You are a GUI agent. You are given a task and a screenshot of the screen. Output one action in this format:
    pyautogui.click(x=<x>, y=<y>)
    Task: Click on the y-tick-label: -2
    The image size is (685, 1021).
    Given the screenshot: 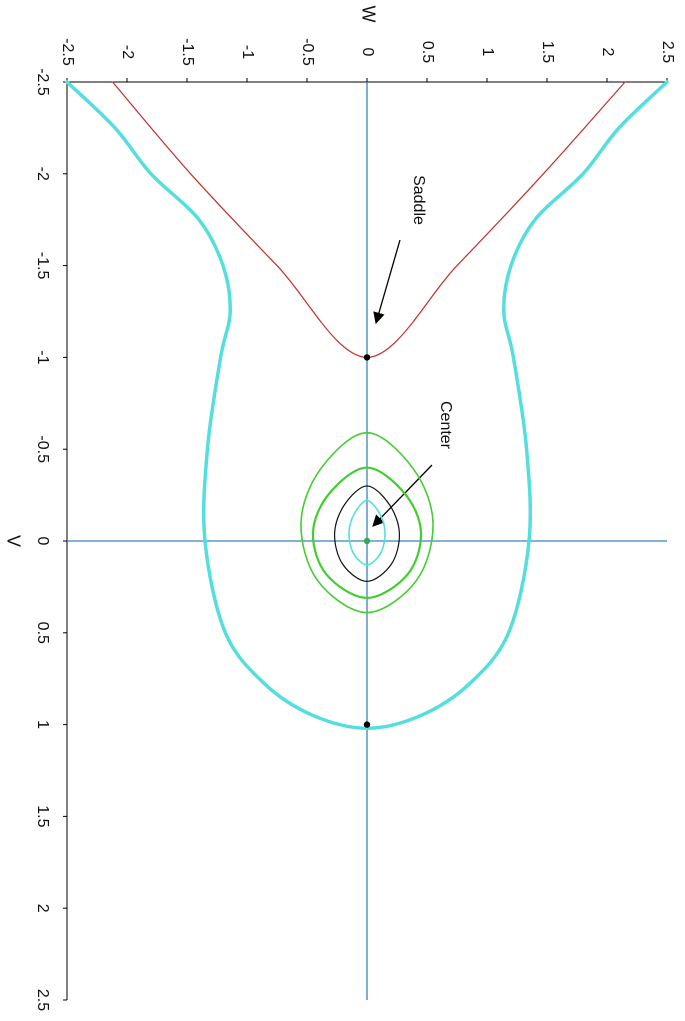 What is the action you would take?
    pyautogui.click(x=42, y=174)
    